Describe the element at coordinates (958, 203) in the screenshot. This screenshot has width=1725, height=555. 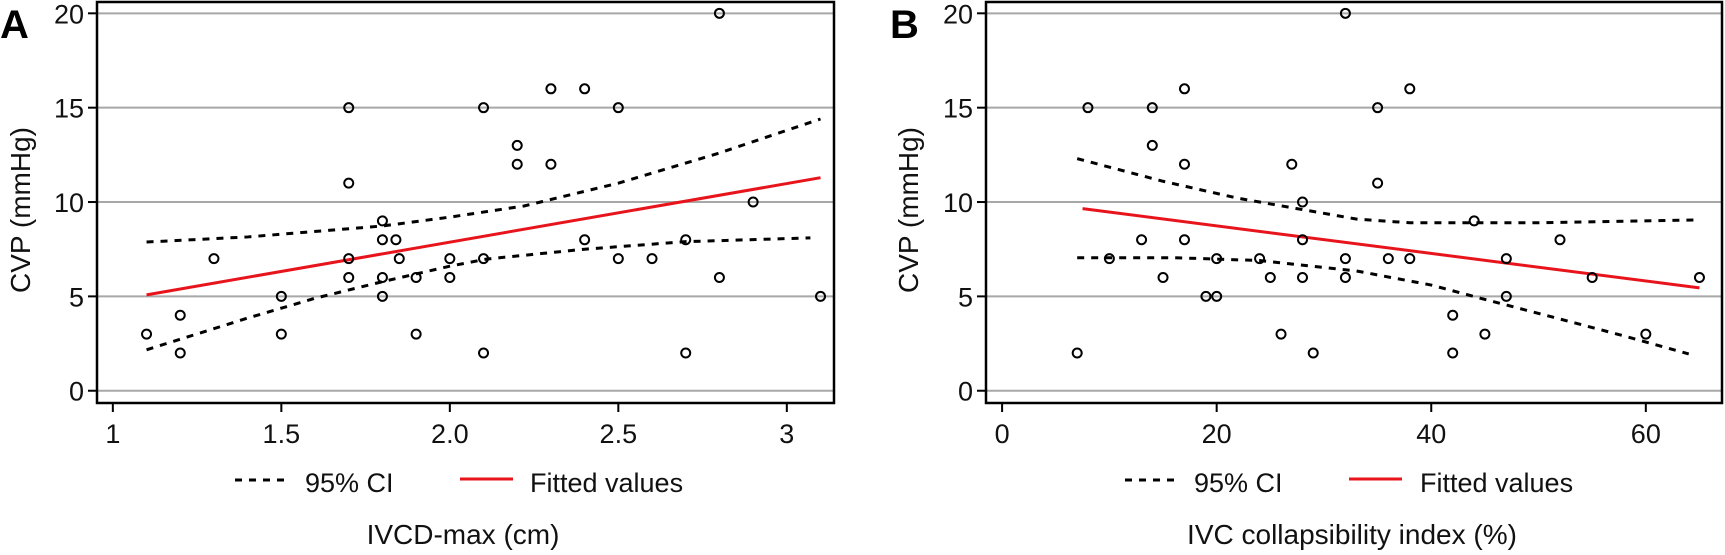
I see `y-tick-label-b: 10` at that location.